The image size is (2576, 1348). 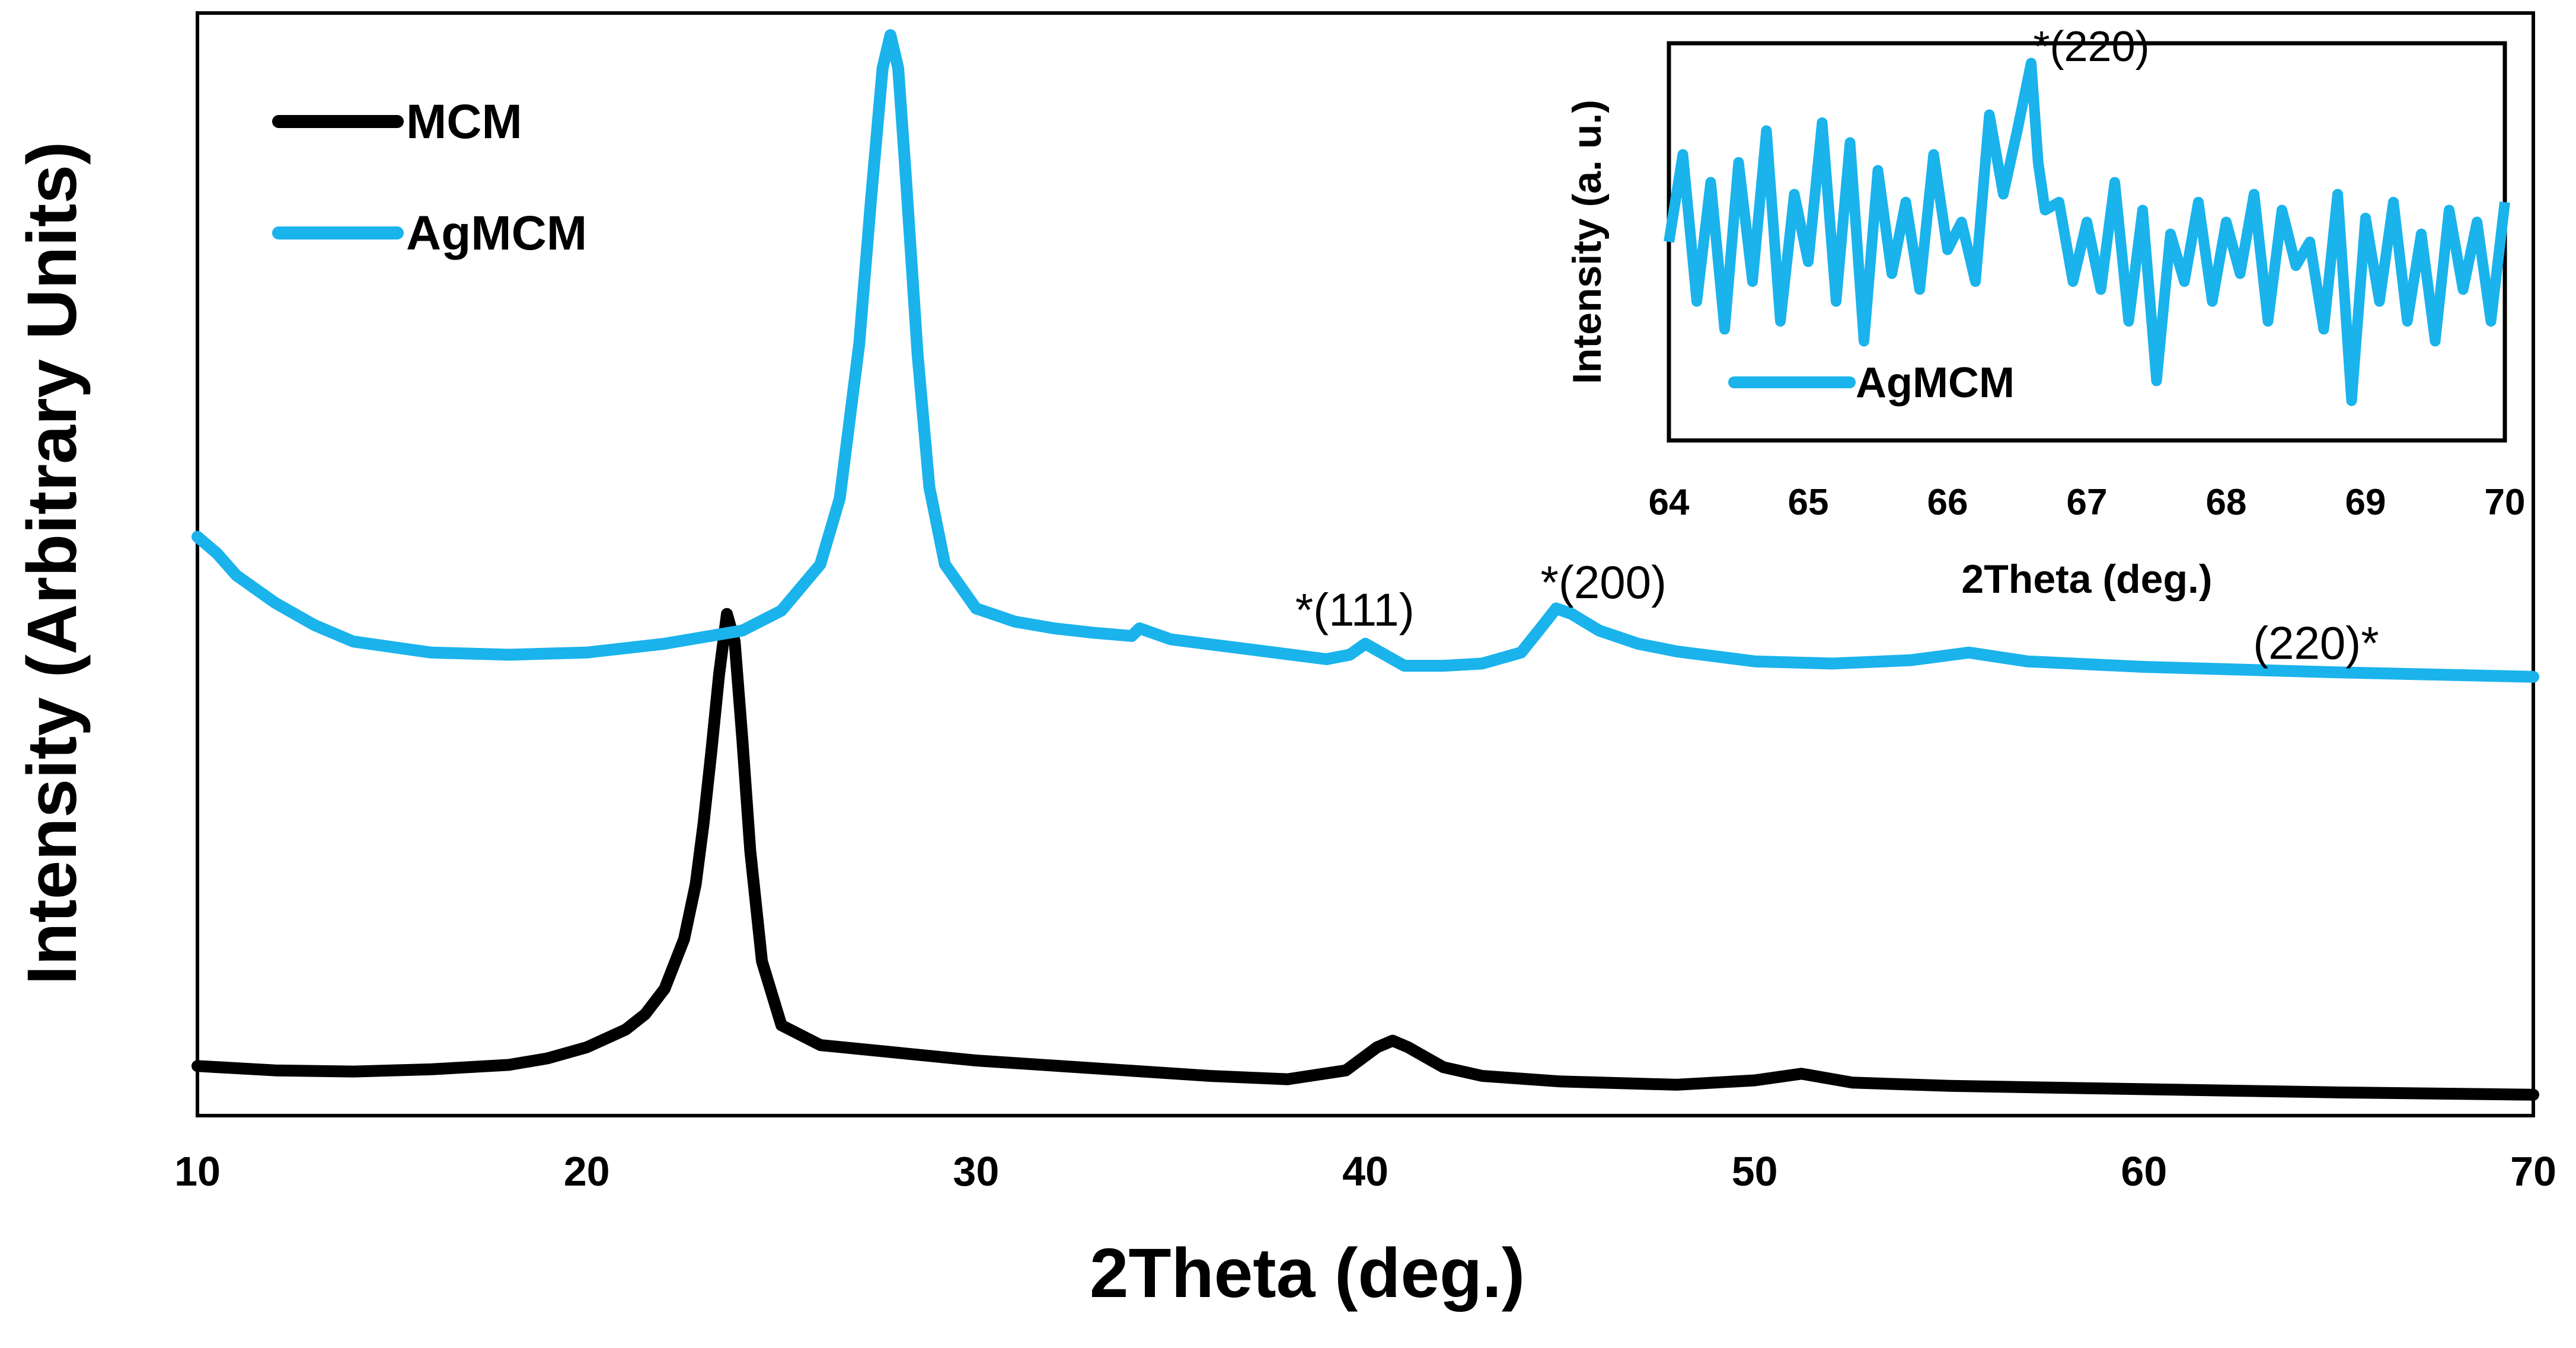 I want to click on inset-x-tick-label: 66, so click(x=1947, y=502).